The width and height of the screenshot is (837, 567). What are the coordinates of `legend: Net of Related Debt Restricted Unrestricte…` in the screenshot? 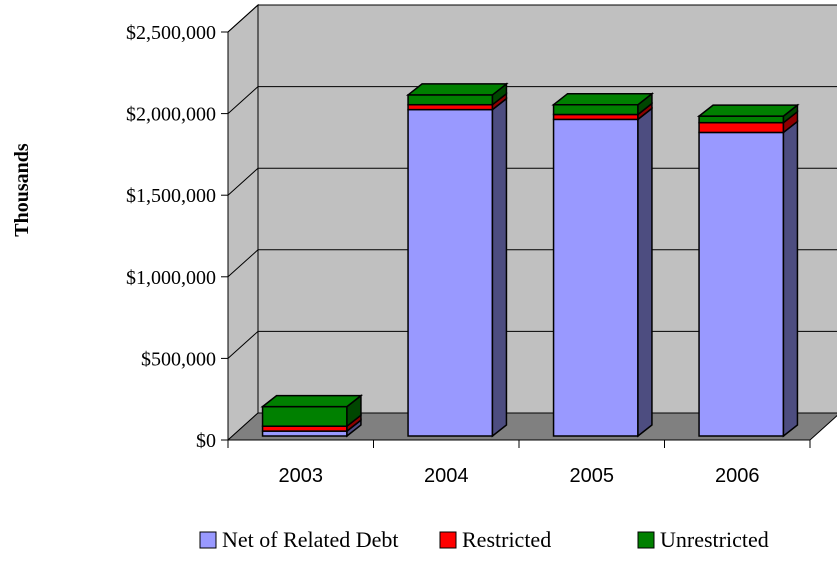 It's located at (484, 539).